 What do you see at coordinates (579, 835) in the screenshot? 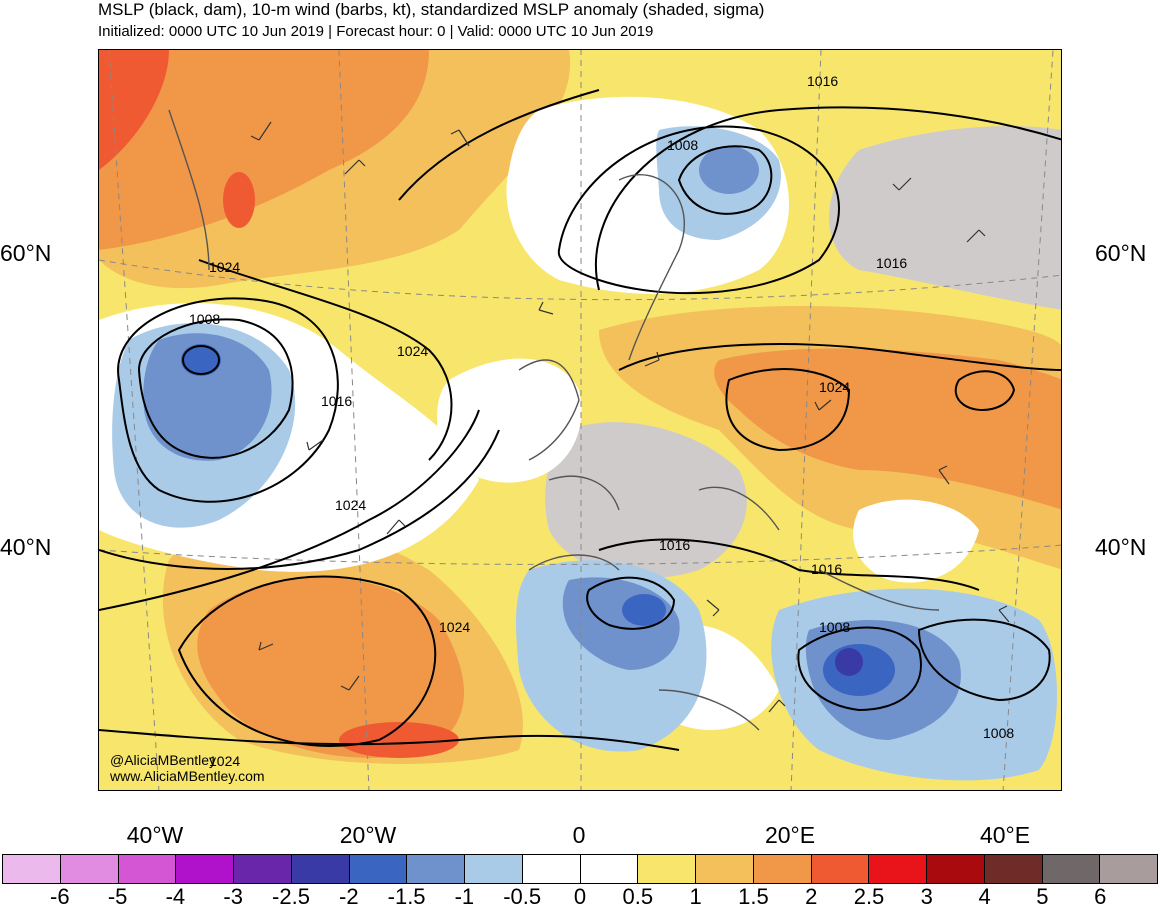
I see `lon-label: 0` at bounding box center [579, 835].